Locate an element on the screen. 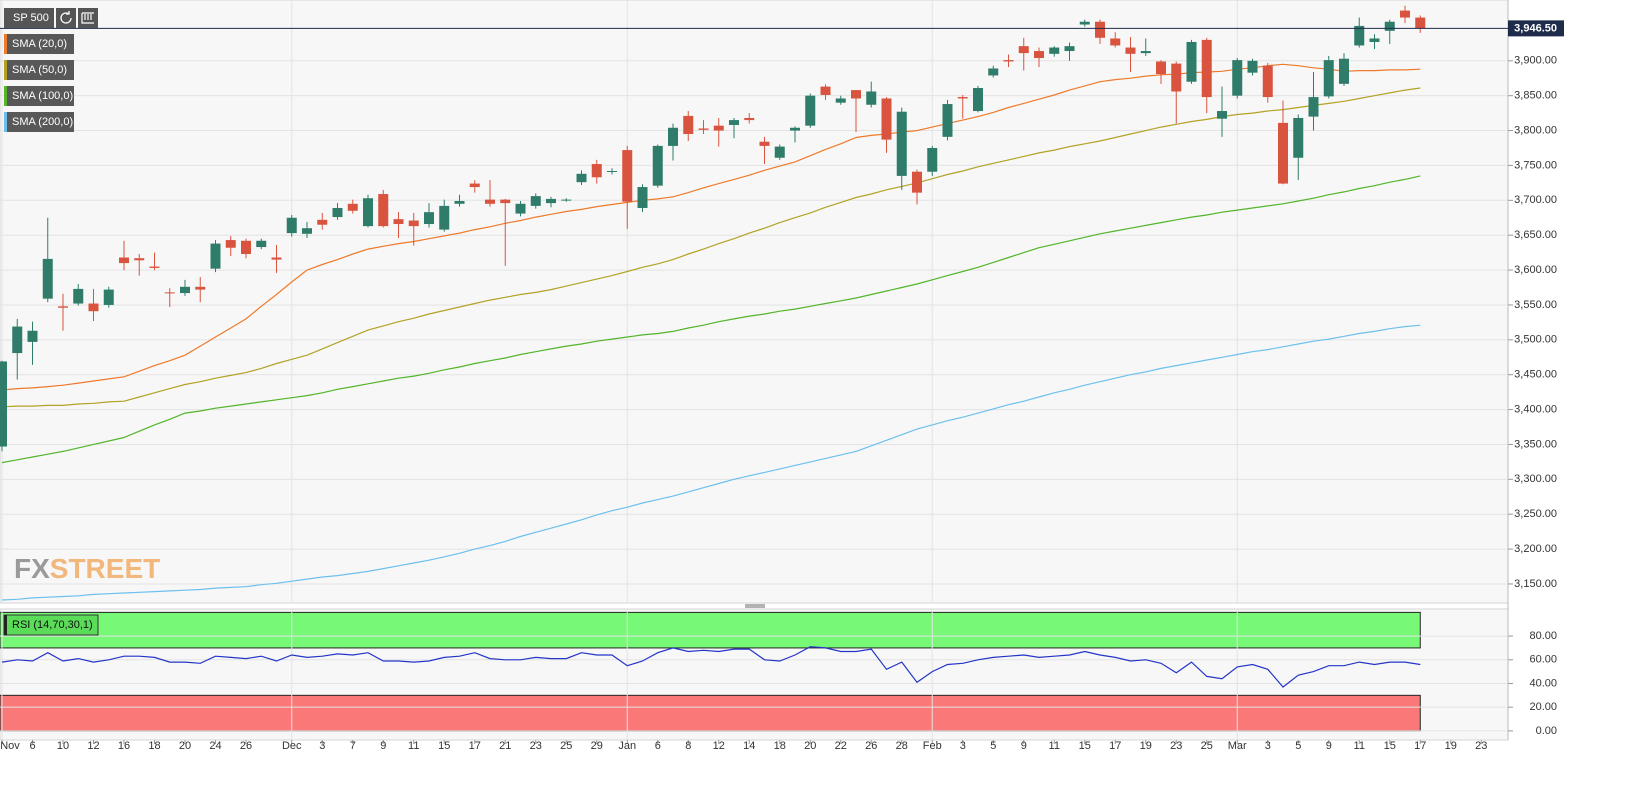  x-tick-label: 18 is located at coordinates (780, 746).